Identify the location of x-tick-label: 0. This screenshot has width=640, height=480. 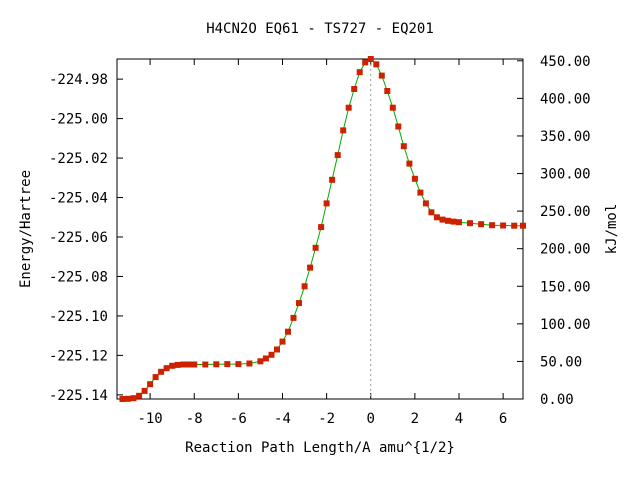
(371, 419).